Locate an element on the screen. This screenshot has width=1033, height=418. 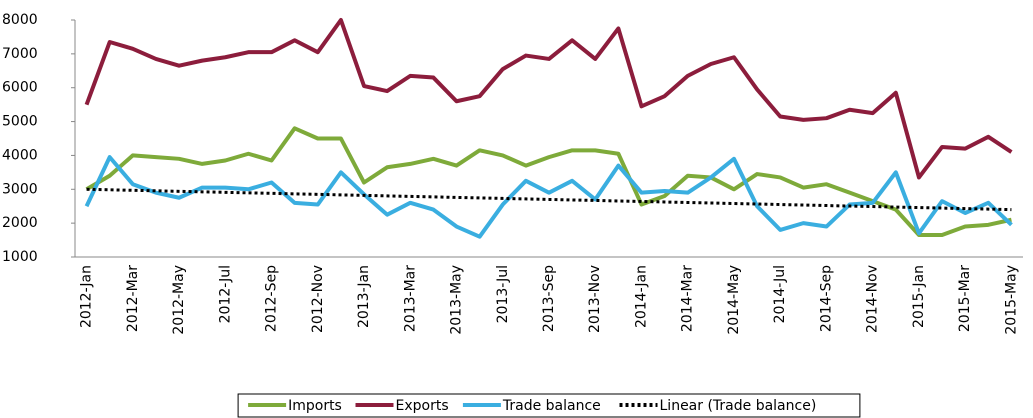
y-tick-label: 4000 is located at coordinates (20, 155).